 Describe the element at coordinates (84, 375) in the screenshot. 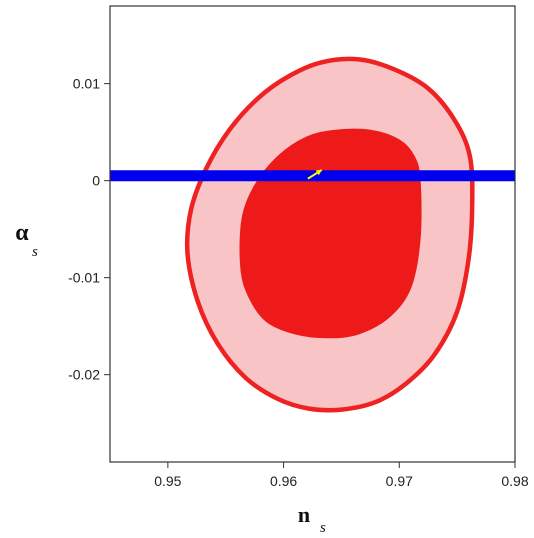

I see `y-tick-label: -0.02` at that location.